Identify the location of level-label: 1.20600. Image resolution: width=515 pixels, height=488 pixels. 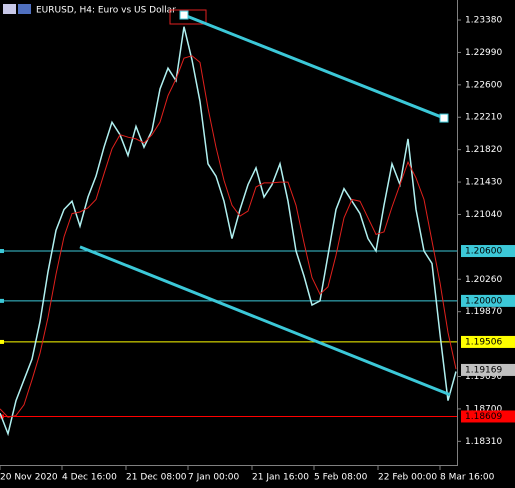
(483, 252).